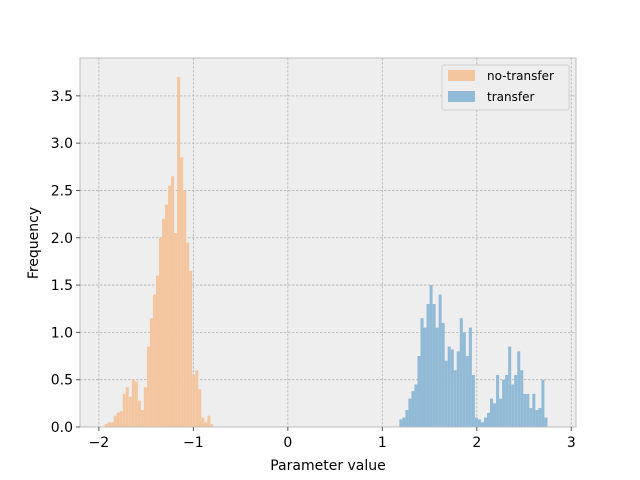 The height and width of the screenshot is (480, 640). Describe the element at coordinates (461, 75) in the screenshot. I see `legend-swatch-no-transfer` at that location.